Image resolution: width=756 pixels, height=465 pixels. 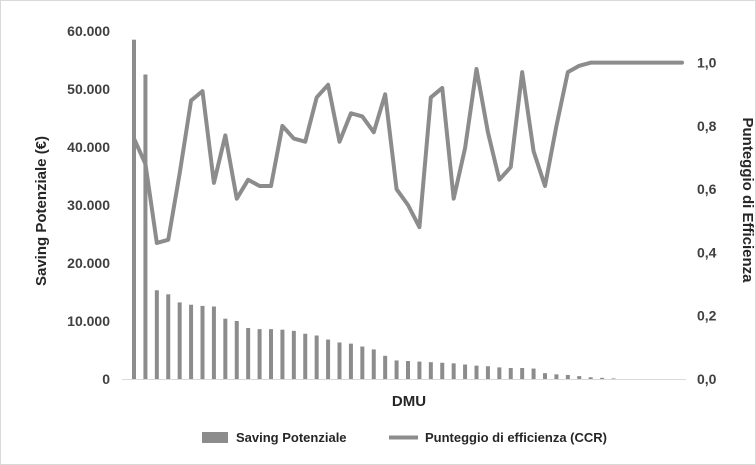 What do you see at coordinates (88, 89) in the screenshot?
I see `y-left-tick-label: 50.000` at bounding box center [88, 89].